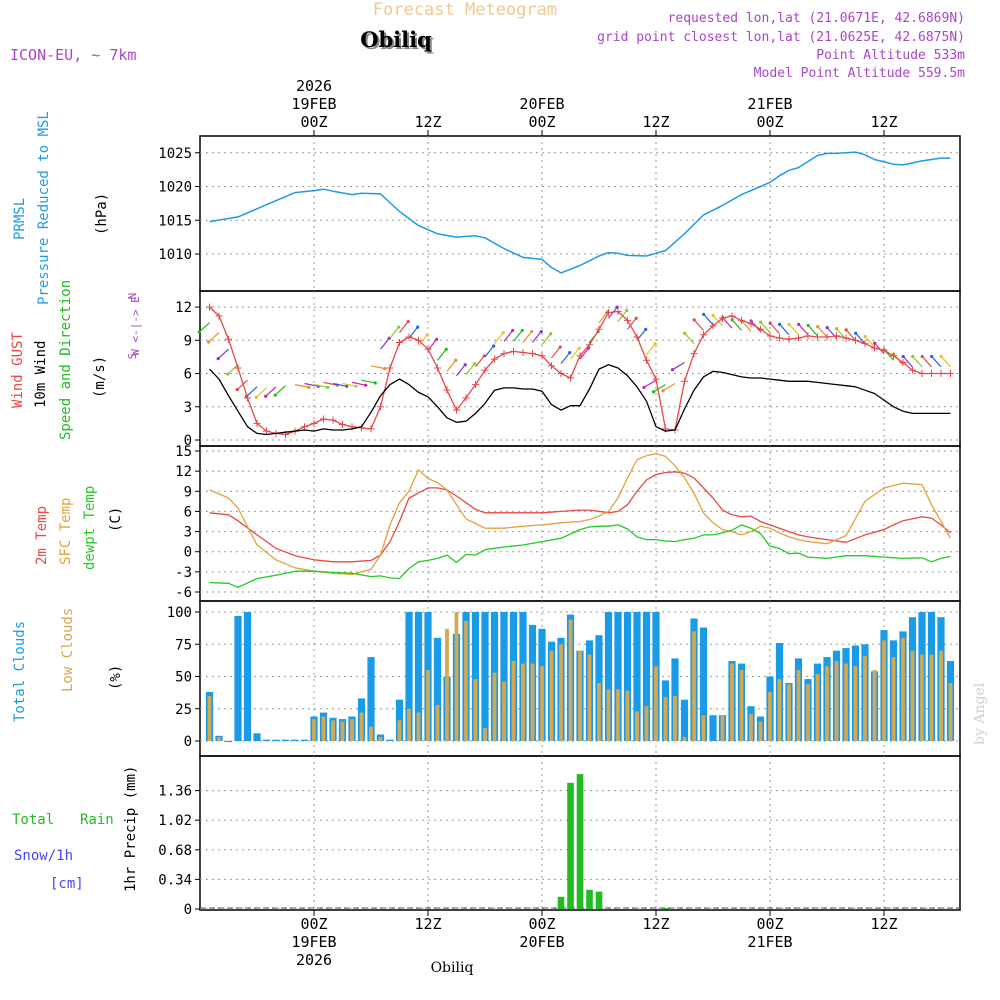  What do you see at coordinates (67, 884) in the screenshot?
I see `snow-unit-label: [cm]` at bounding box center [67, 884].